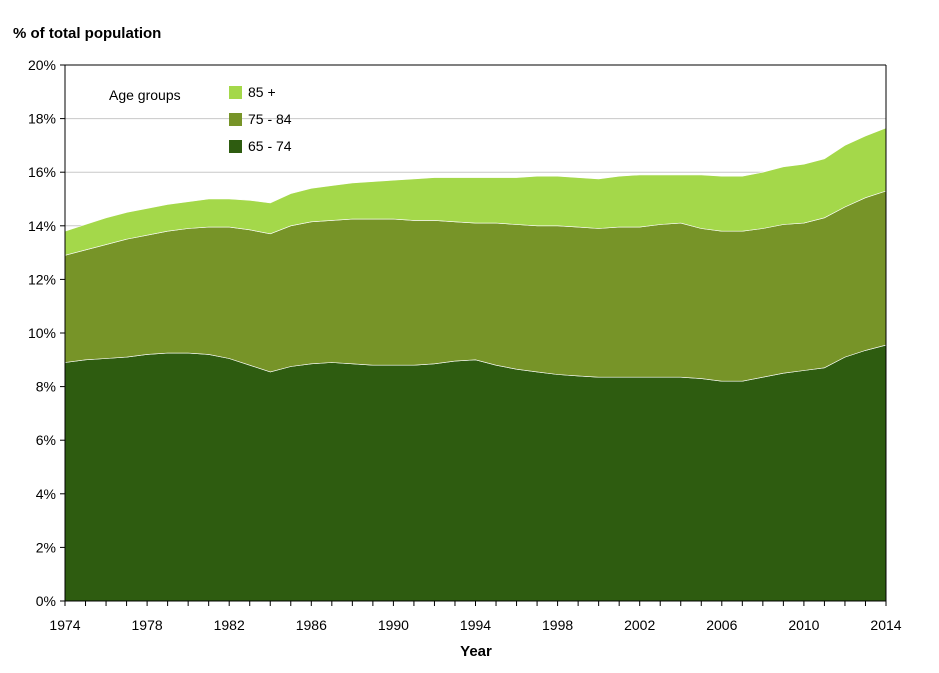  I want to click on legend-label-85: 85 +, so click(262, 92).